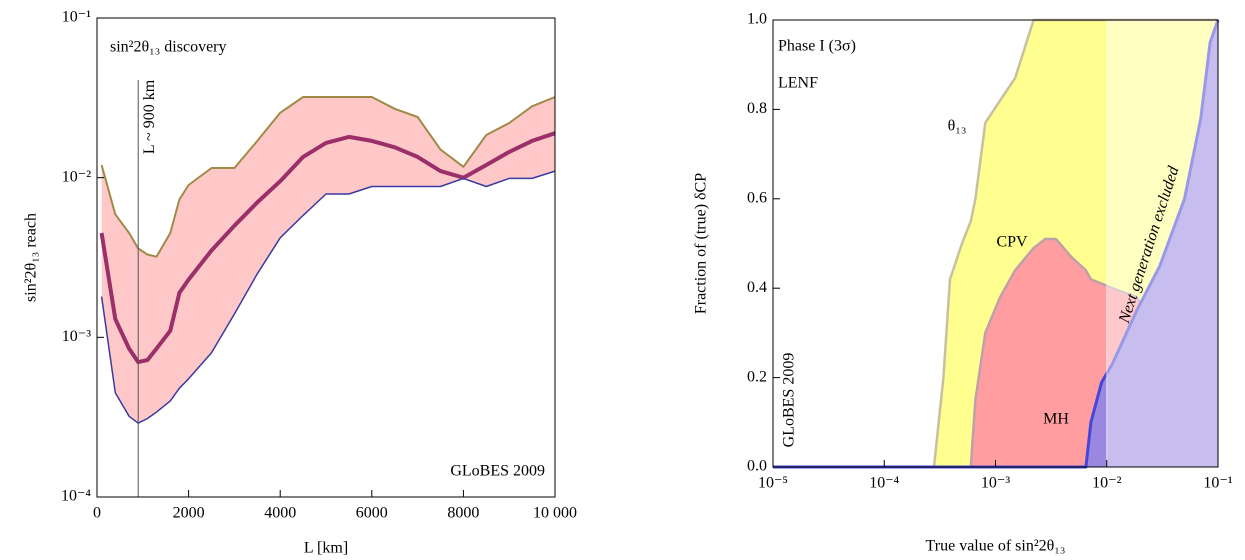  I want to click on x-tick-label: 6000, so click(372, 513).